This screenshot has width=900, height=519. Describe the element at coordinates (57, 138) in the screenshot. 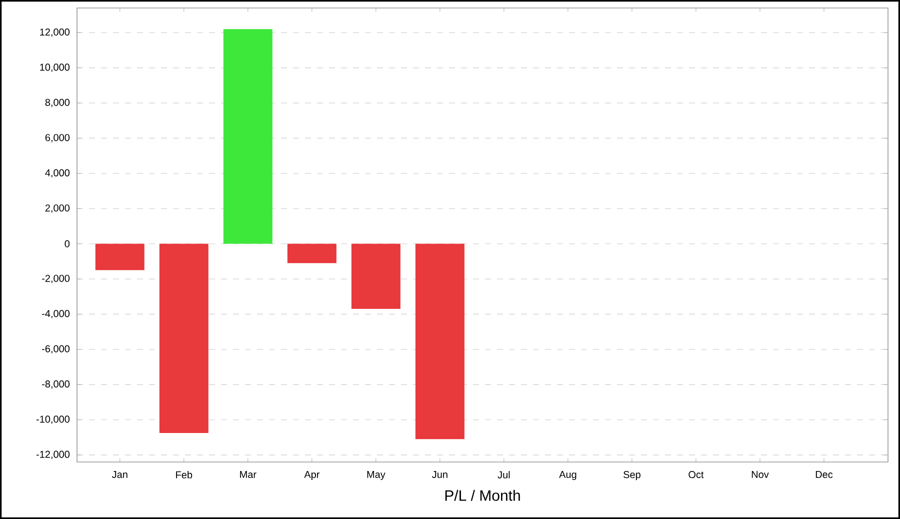

I see `y-tick-label: 6,000` at that location.